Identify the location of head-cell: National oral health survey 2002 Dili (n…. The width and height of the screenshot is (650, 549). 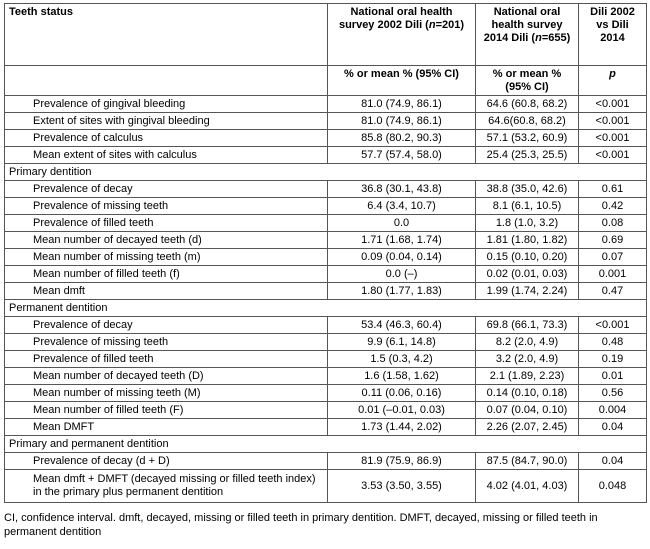
(401, 34).